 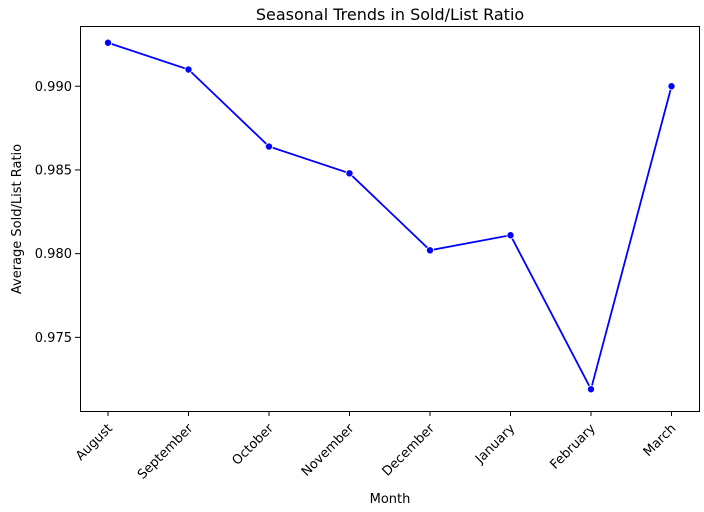 I want to click on x-tick-label: January, so click(x=495, y=444).